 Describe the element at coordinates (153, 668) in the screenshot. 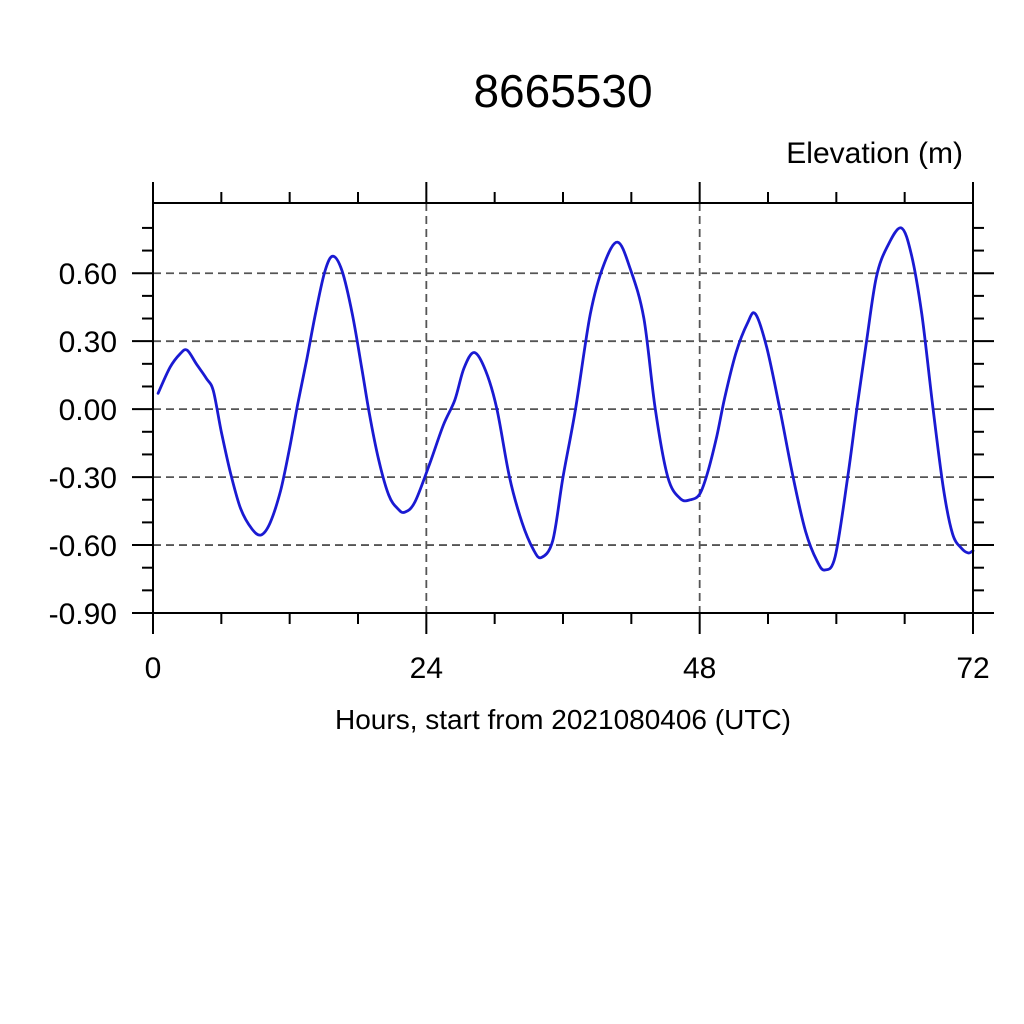

I see `x-tick-label: 0` at that location.